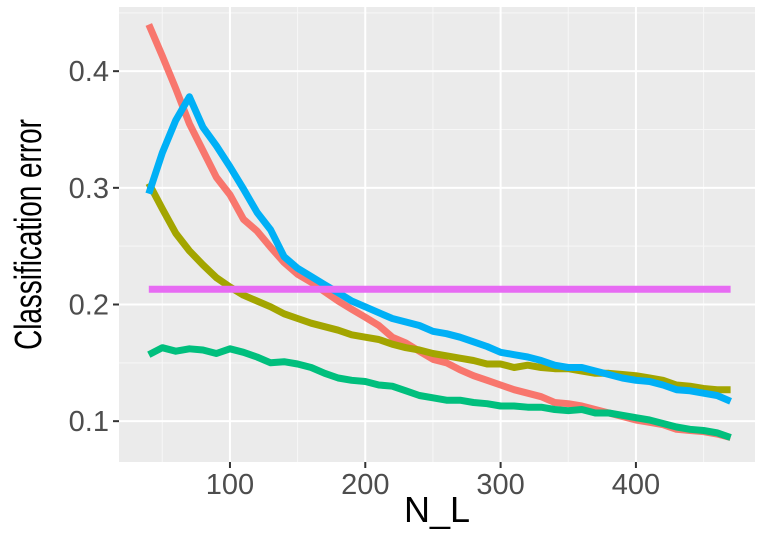  Describe the element at coordinates (94, 247) in the screenshot. I see `y-axis-ticks: 0.1 0.2 0.3 0.4` at that location.